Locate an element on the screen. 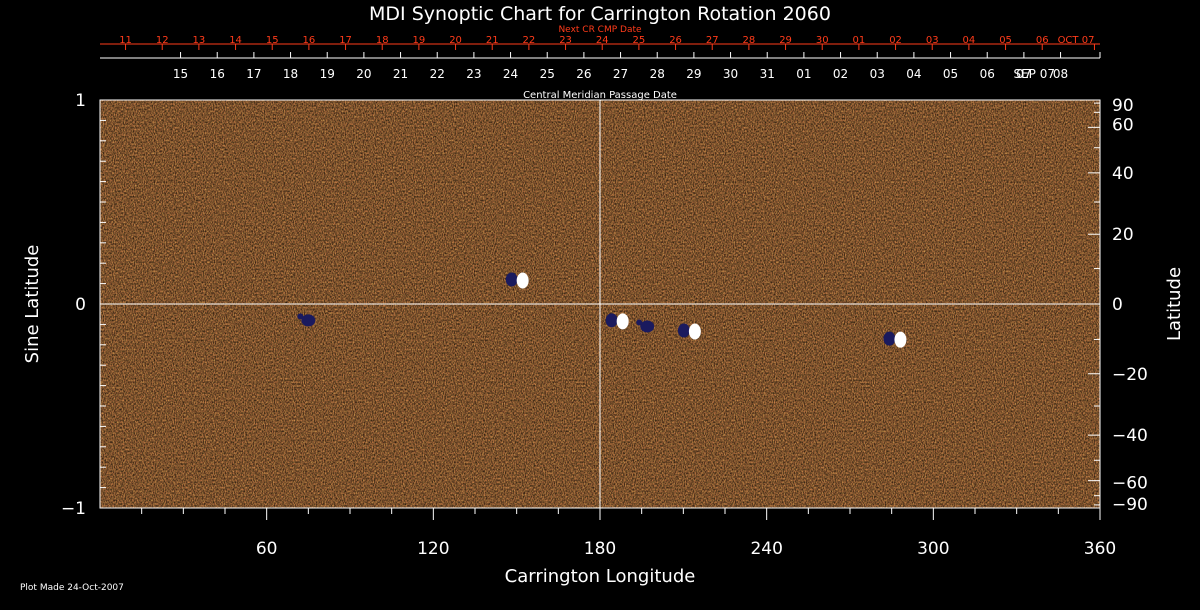 The height and width of the screenshot is (610, 1200). cmp-date-label: 01 is located at coordinates (803, 74).